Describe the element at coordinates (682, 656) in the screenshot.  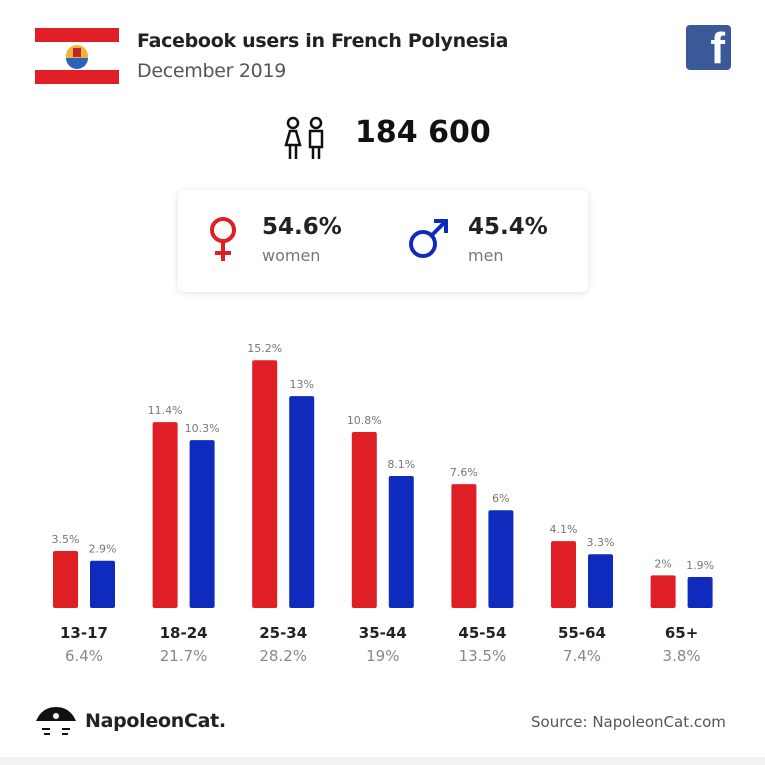
I see `category-total: 3.8%` at that location.